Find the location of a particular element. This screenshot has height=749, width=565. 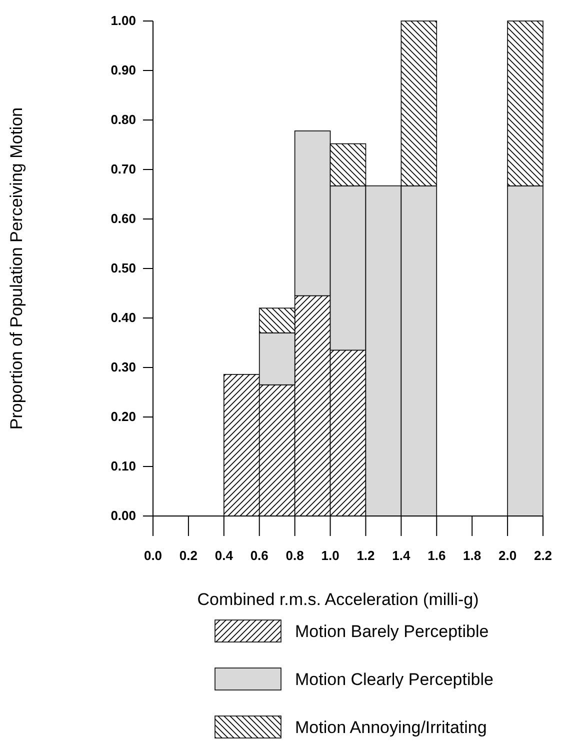

y-axis-title: Proportion of Population Perceiving Motion is located at coordinates (16, 268).